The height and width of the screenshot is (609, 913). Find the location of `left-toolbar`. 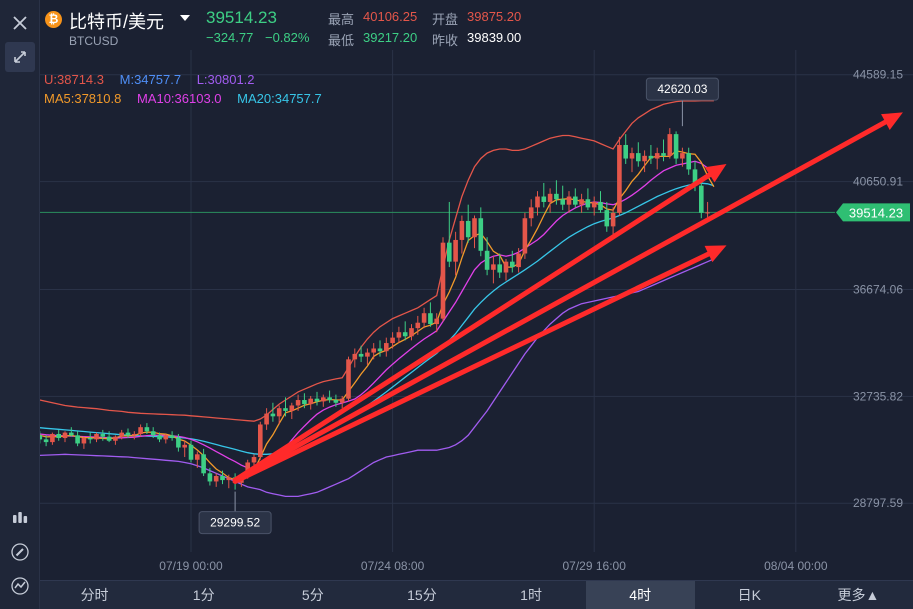

left-toolbar is located at coordinates (20, 304).